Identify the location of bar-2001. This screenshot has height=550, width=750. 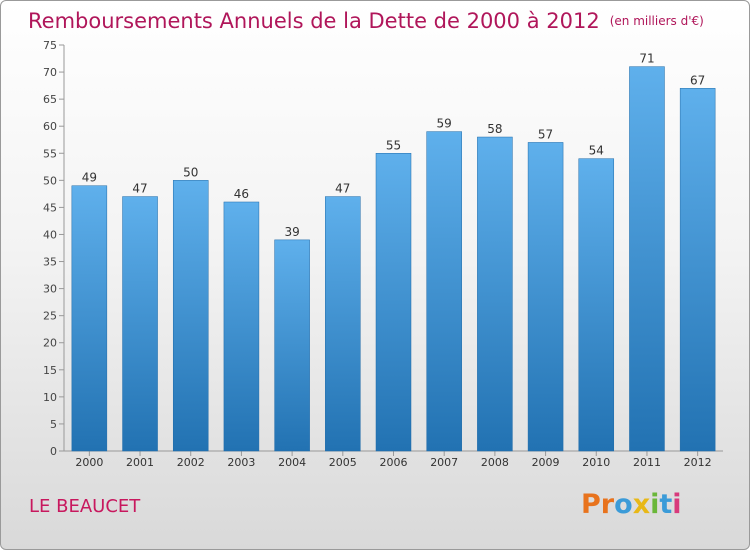
(140, 324).